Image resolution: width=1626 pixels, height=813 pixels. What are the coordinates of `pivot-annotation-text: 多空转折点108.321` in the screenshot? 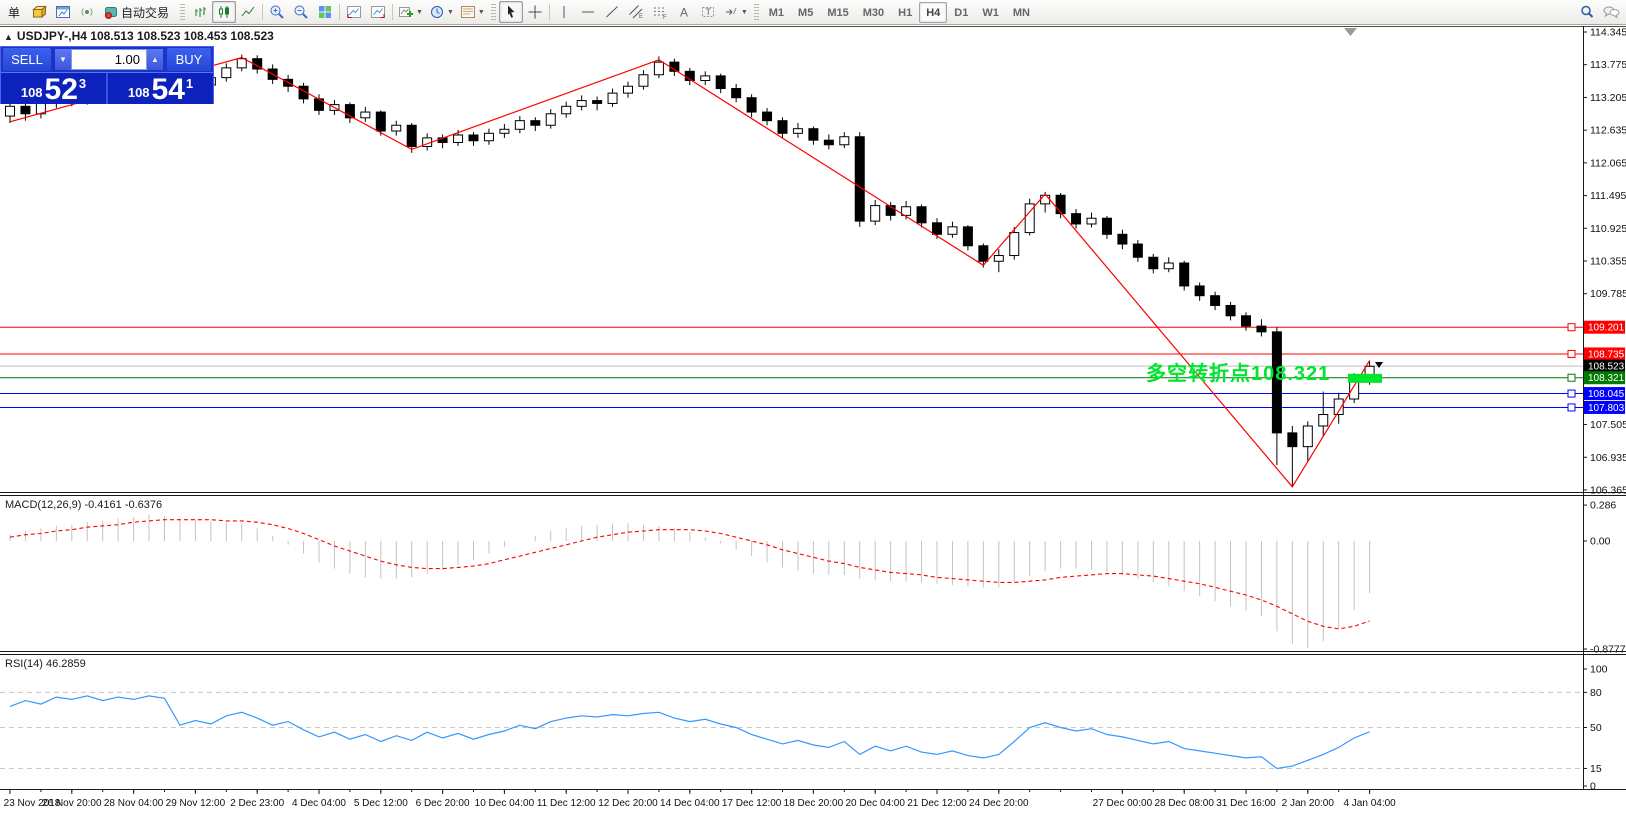 It's located at (1238, 374).